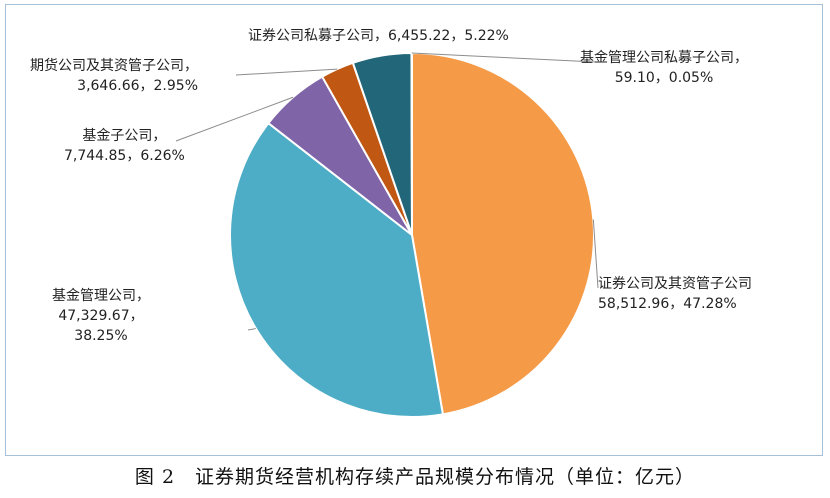 The height and width of the screenshot is (498, 830). I want to click on pie-slice, so click(411, 143).